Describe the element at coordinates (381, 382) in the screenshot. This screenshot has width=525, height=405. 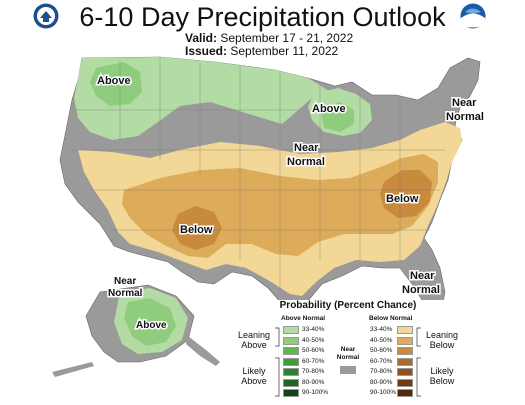
I see `legend-below-range-label: 80-90%` at that location.